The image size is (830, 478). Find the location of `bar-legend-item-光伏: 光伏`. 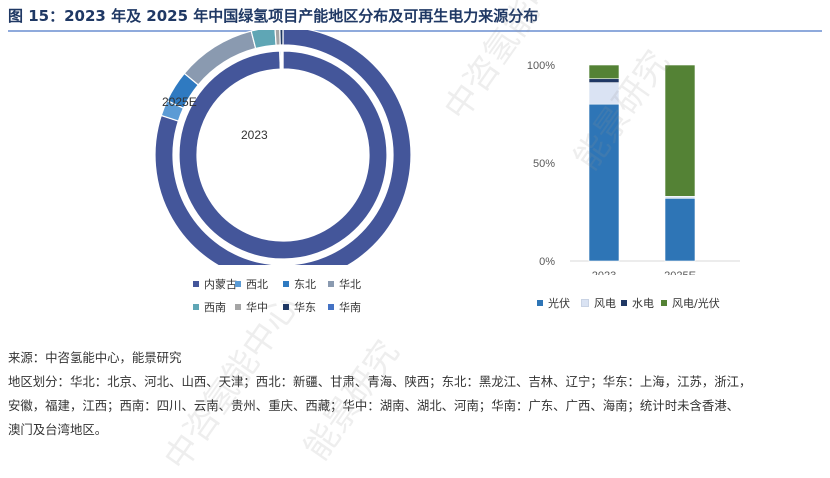

bar-legend-item-光伏: 光伏 is located at coordinates (553, 303).